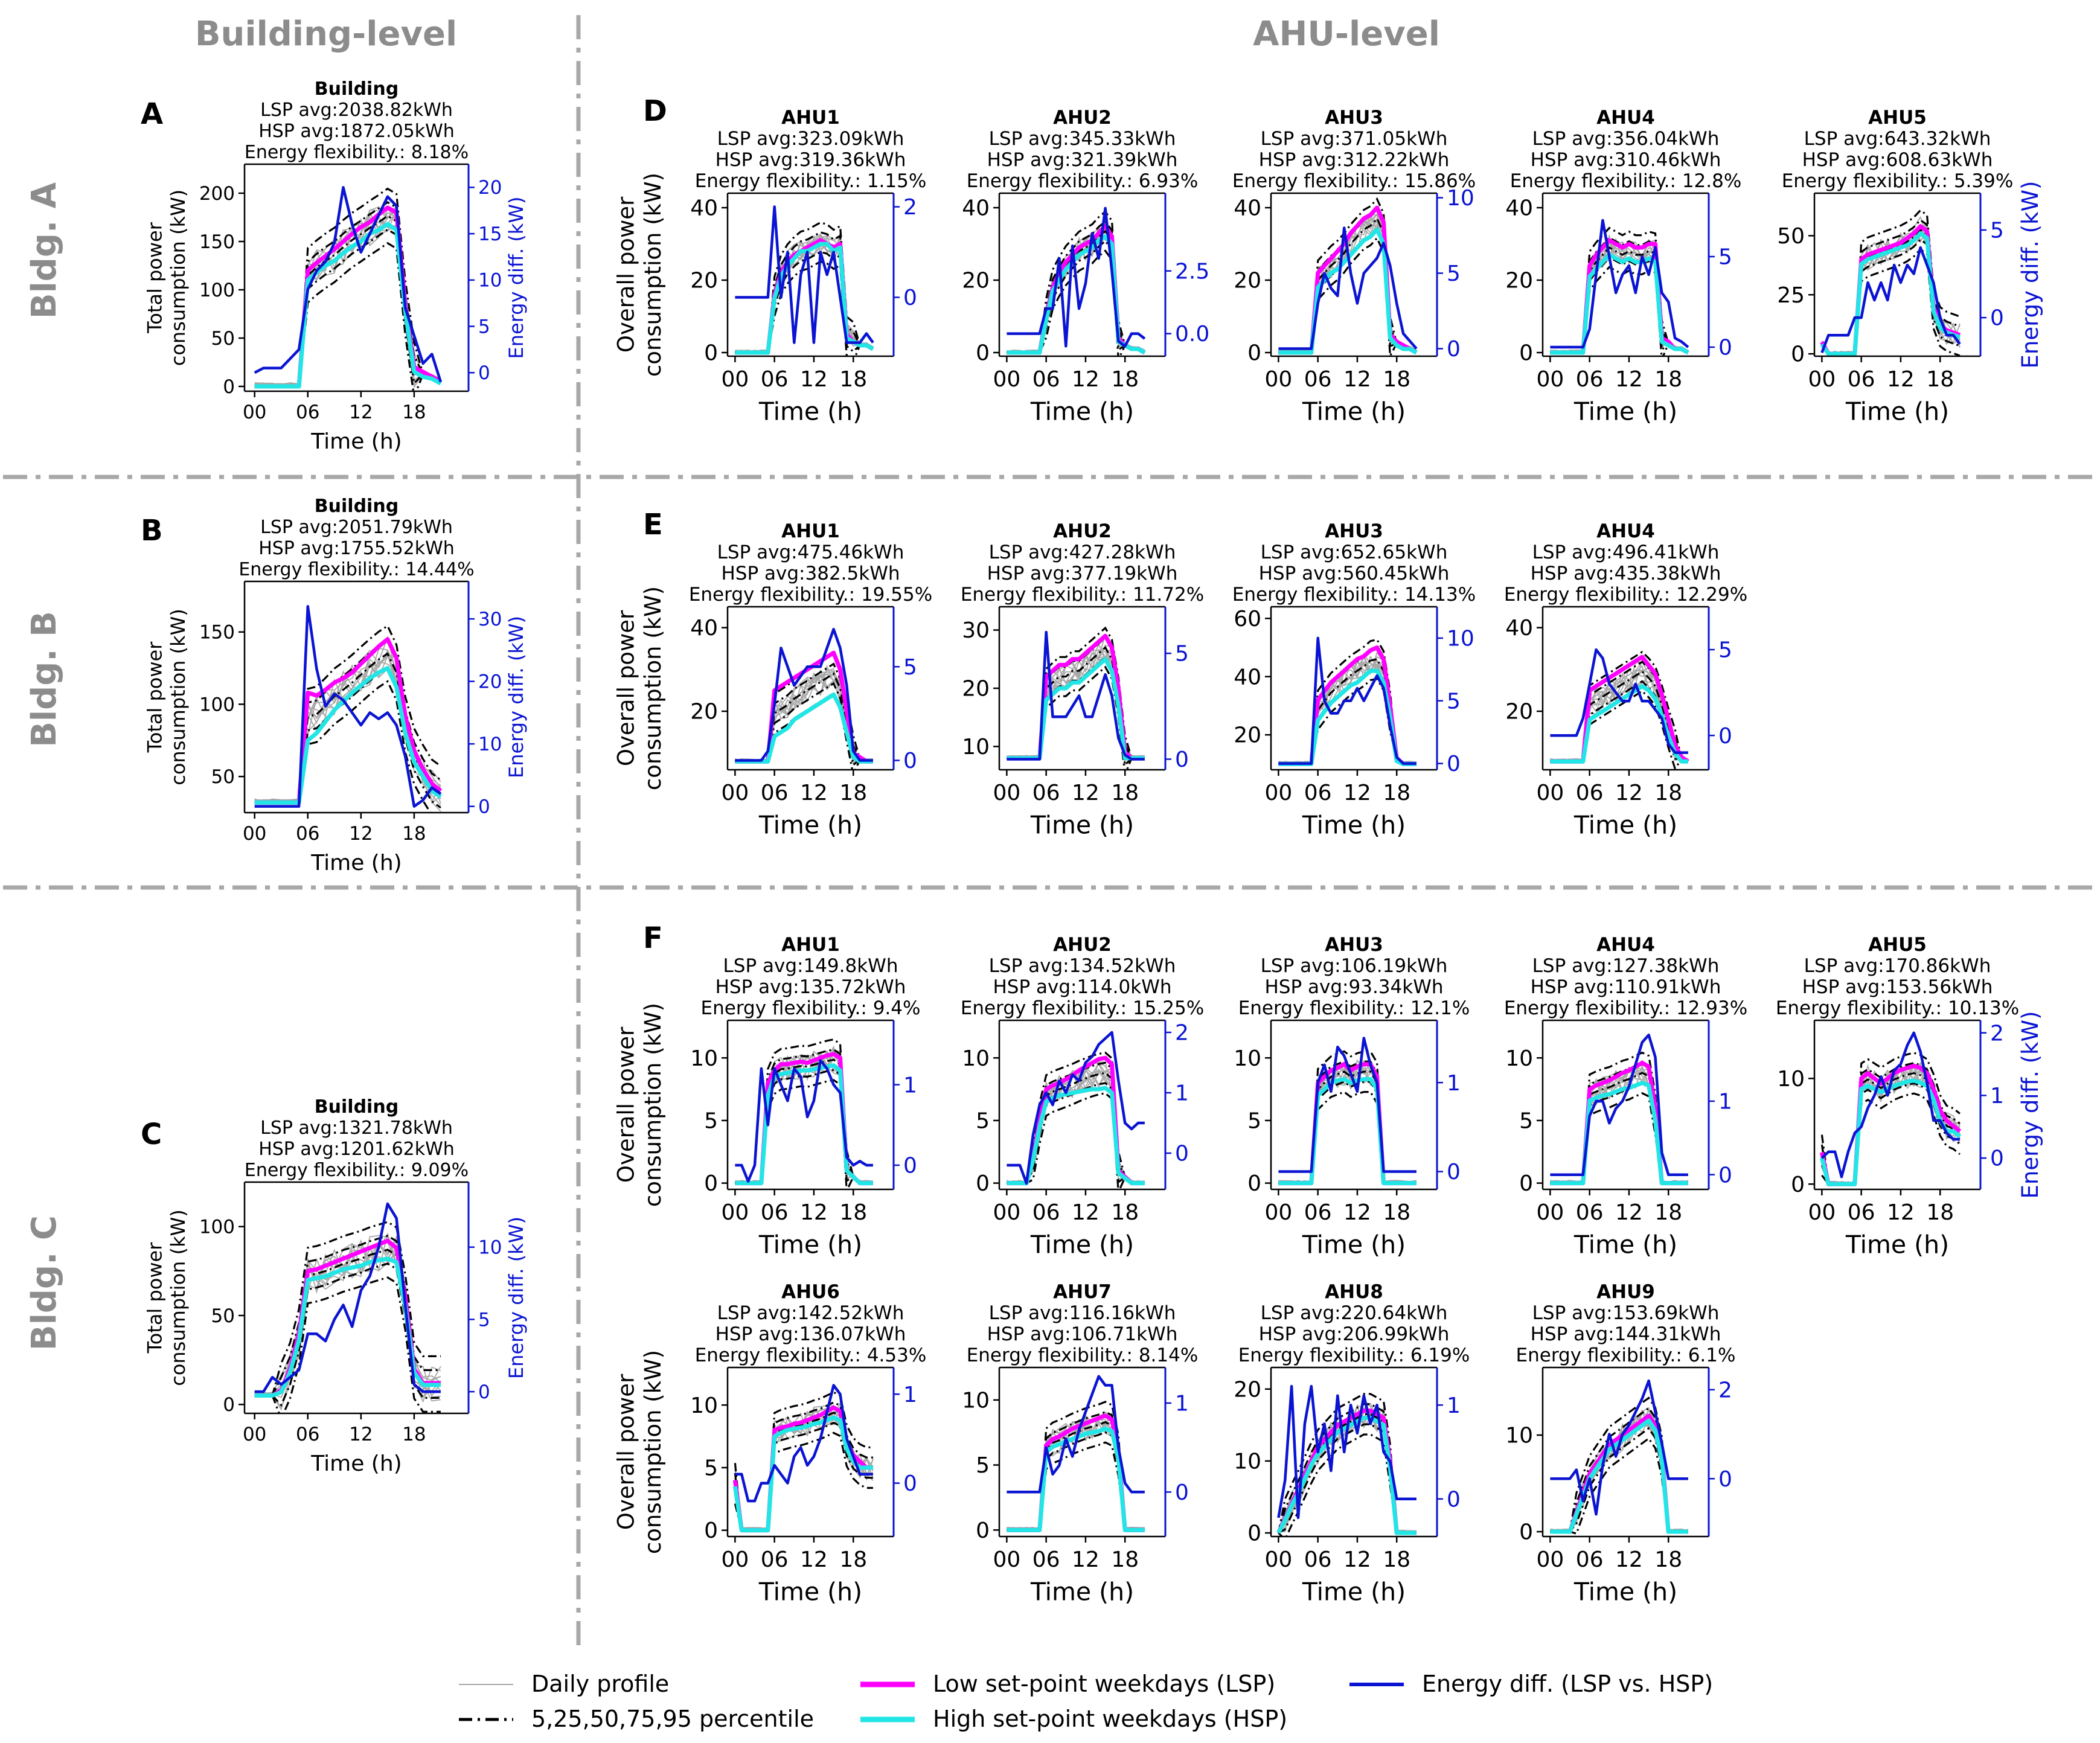 The width and height of the screenshot is (2100, 1743). What do you see at coordinates (1626, 181) in the screenshot?
I see `chart-energy-flexibility: Energy flexibility.: 12.8%` at bounding box center [1626, 181].